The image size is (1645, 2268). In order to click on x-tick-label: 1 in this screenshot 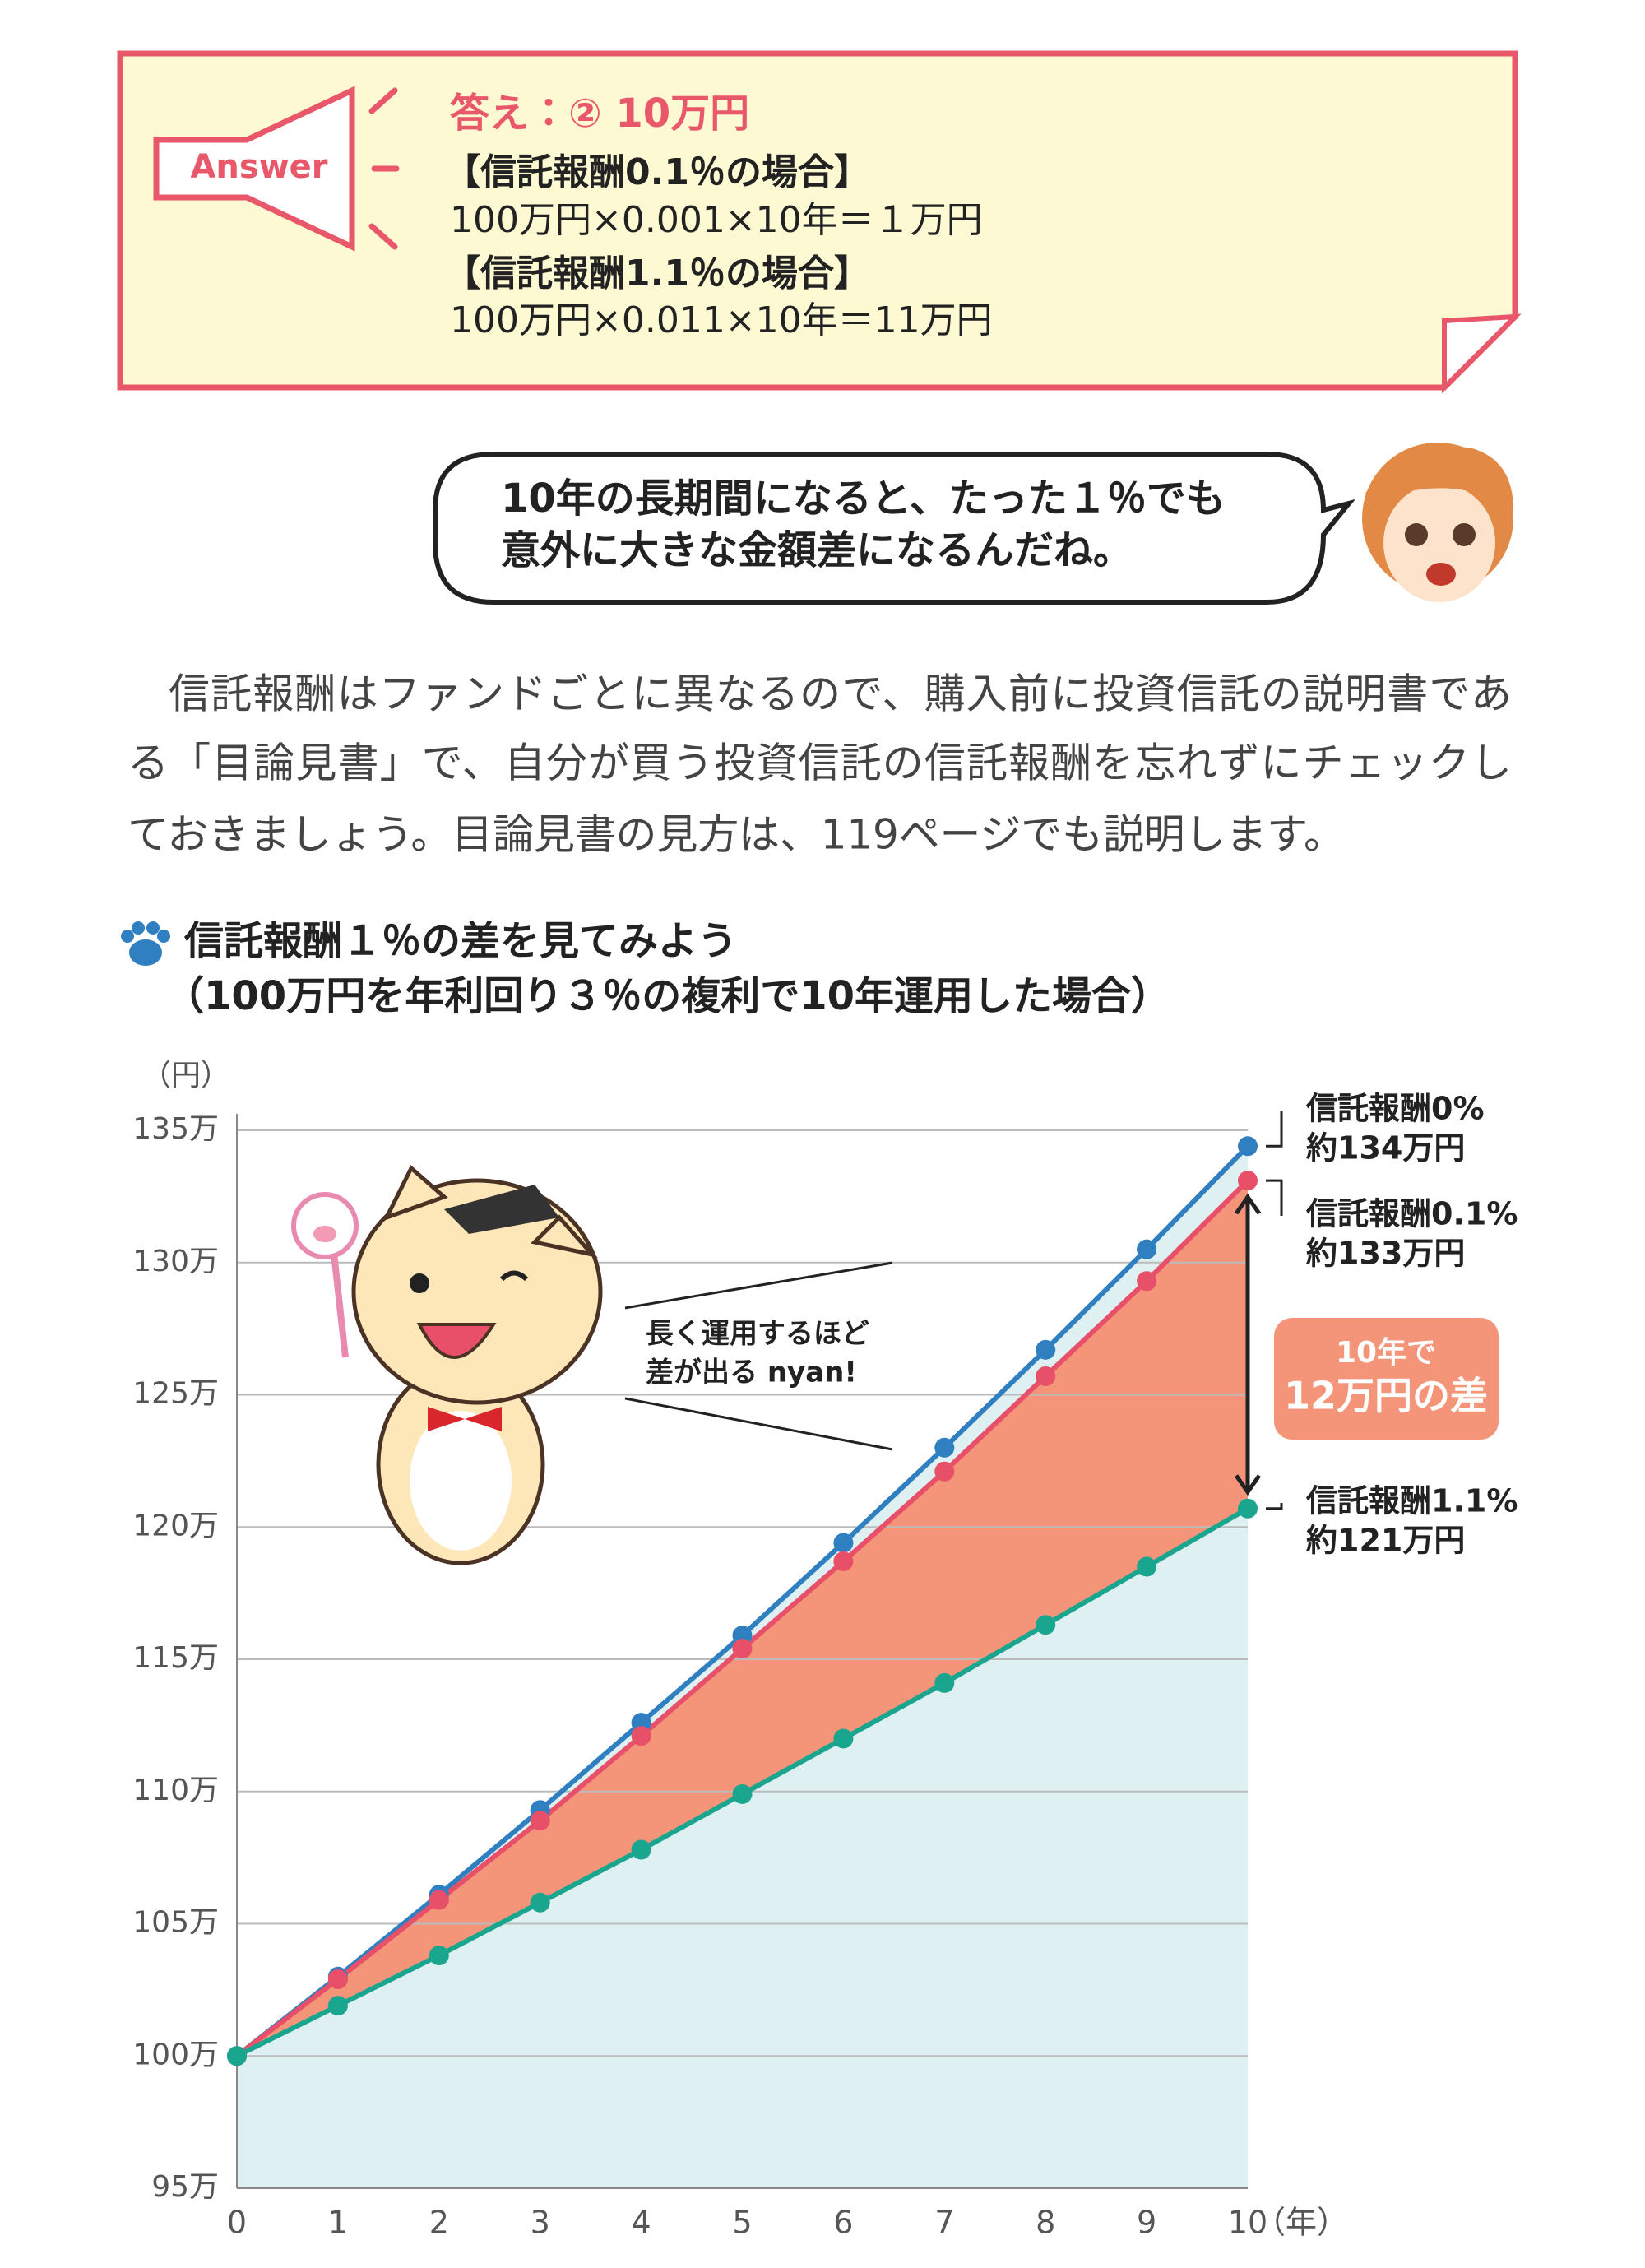, I will do `click(338, 2223)`.